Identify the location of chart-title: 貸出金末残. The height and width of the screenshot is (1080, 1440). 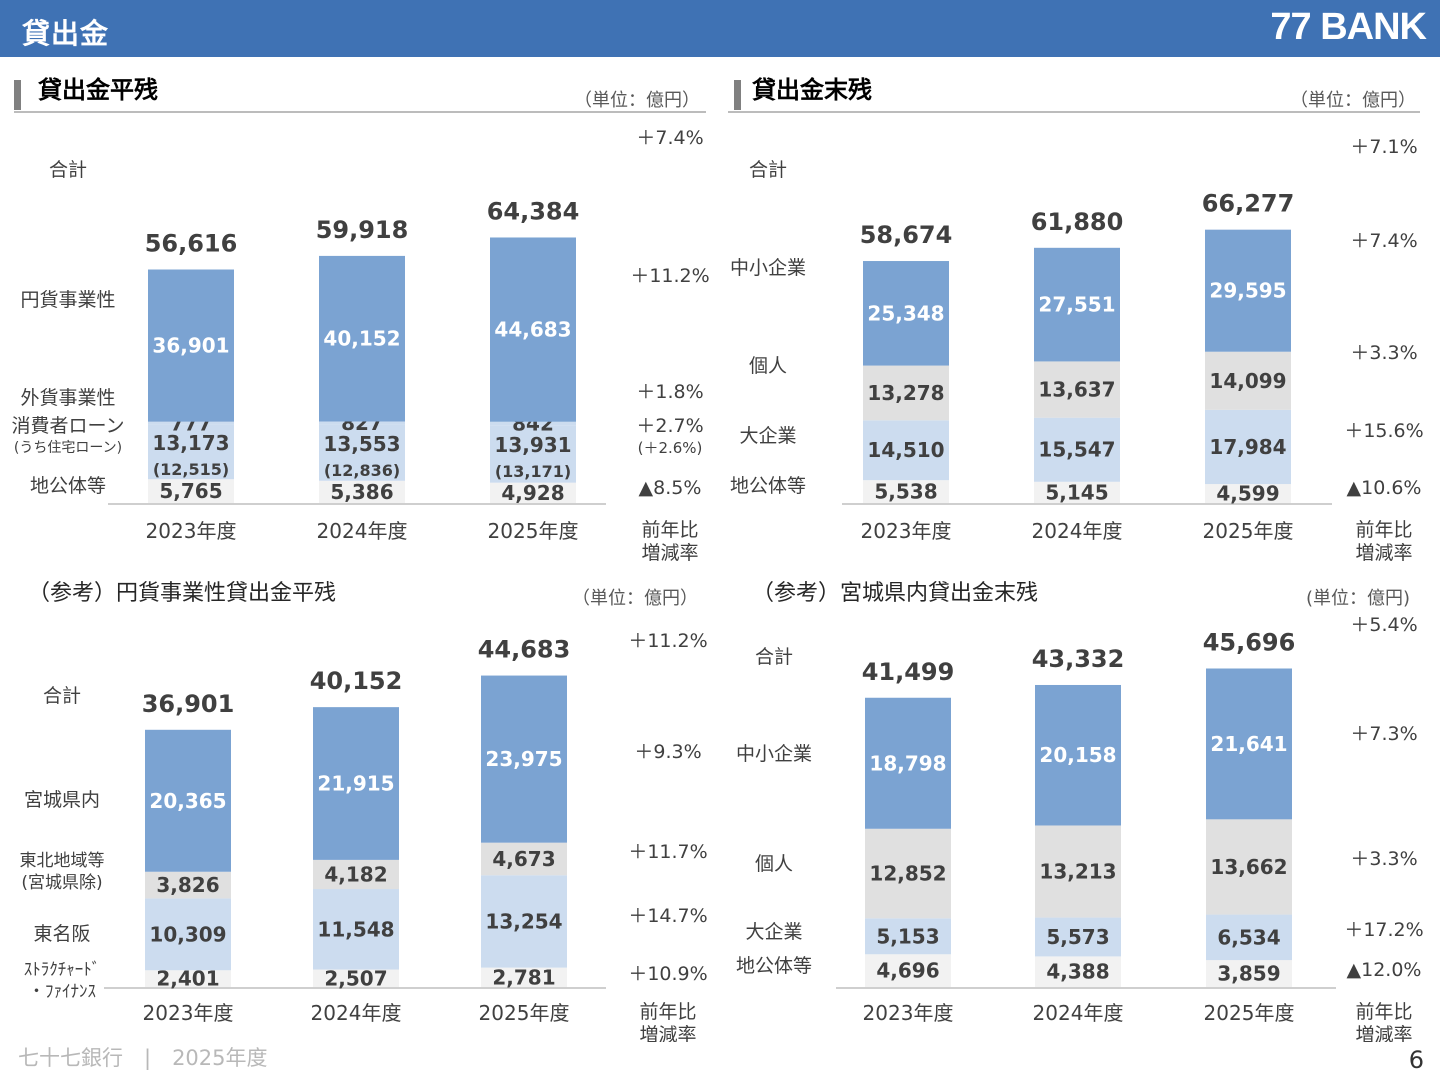
(812, 90).